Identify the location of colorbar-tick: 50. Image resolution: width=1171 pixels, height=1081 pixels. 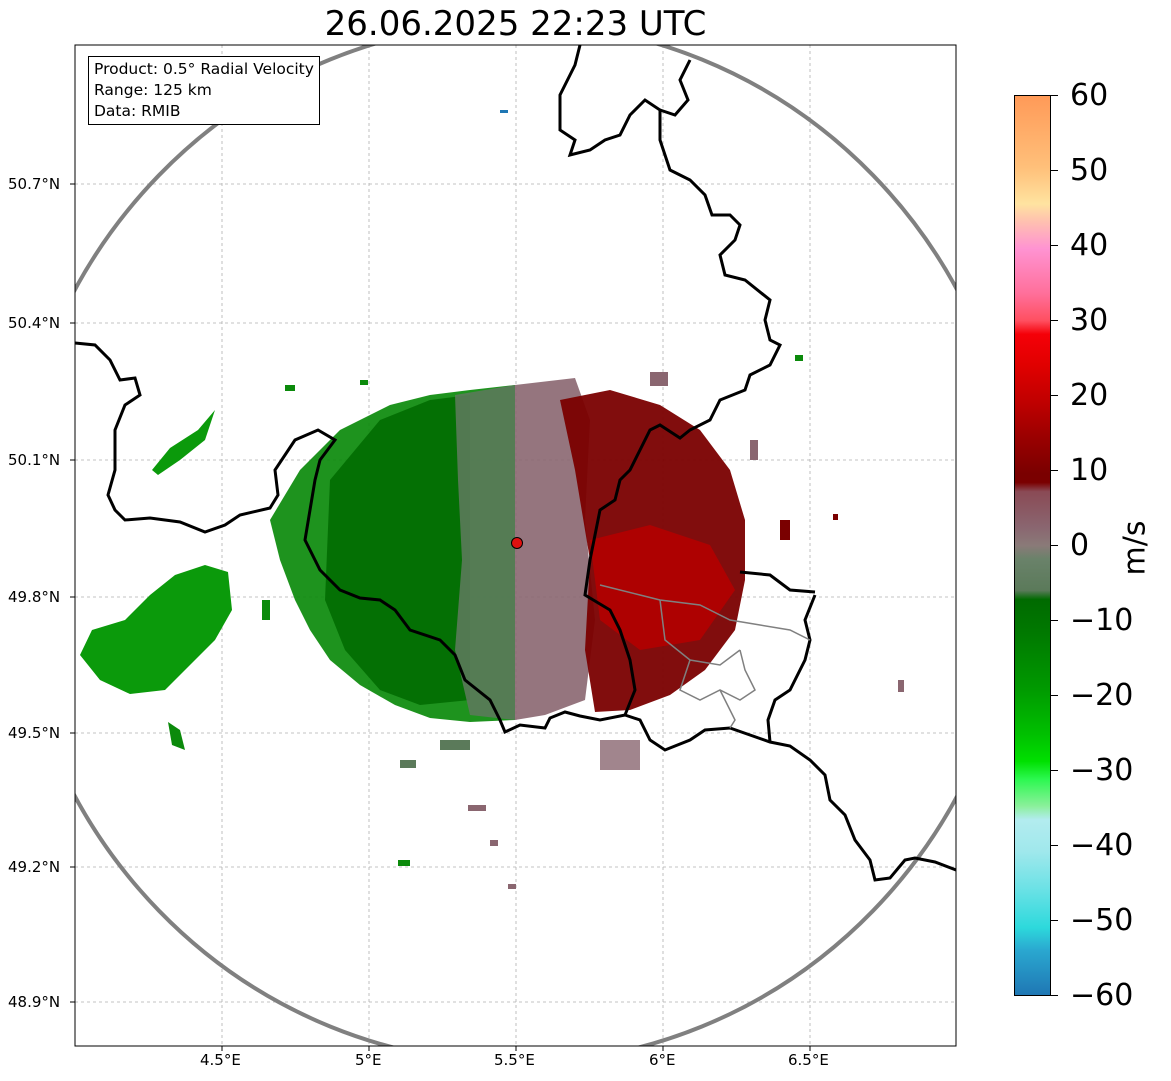
(1089, 170).